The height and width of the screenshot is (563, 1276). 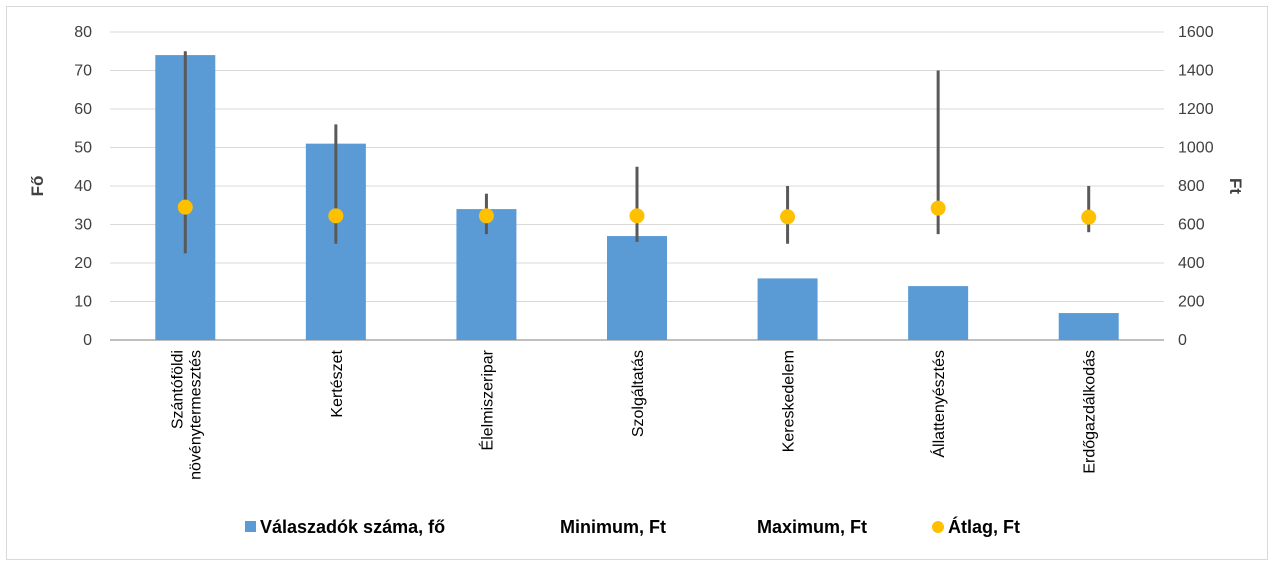 What do you see at coordinates (938, 404) in the screenshot?
I see `category-label: Állattenyésztés` at bounding box center [938, 404].